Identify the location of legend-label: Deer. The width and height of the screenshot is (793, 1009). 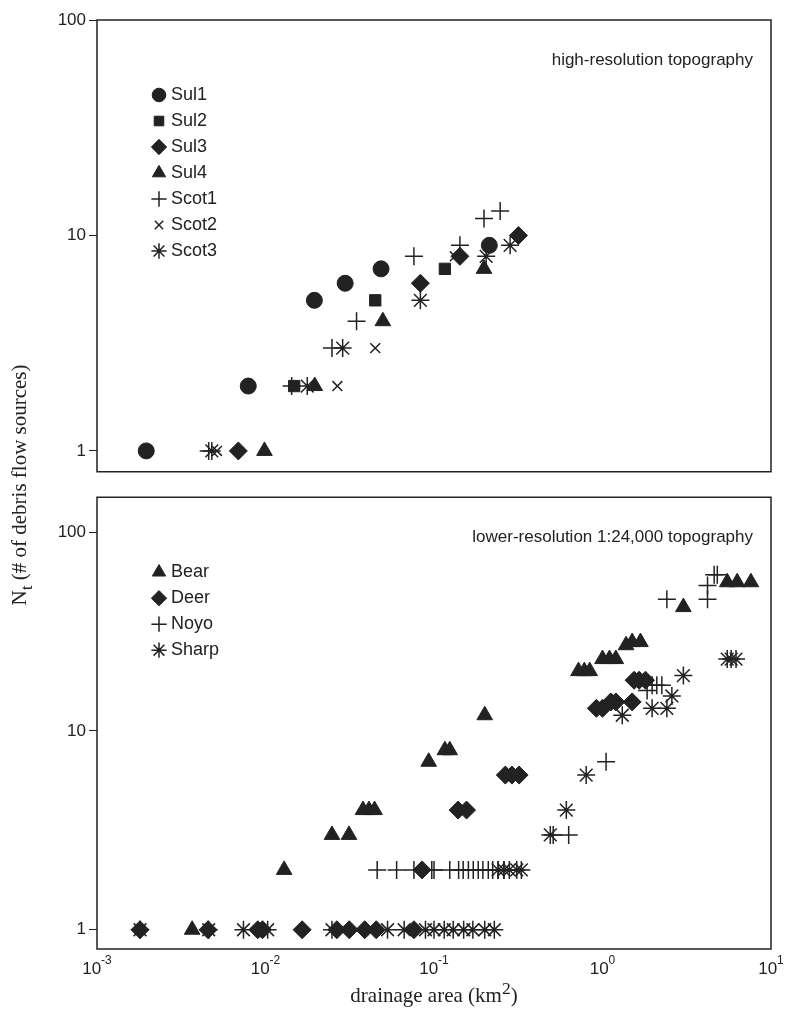
(191, 597).